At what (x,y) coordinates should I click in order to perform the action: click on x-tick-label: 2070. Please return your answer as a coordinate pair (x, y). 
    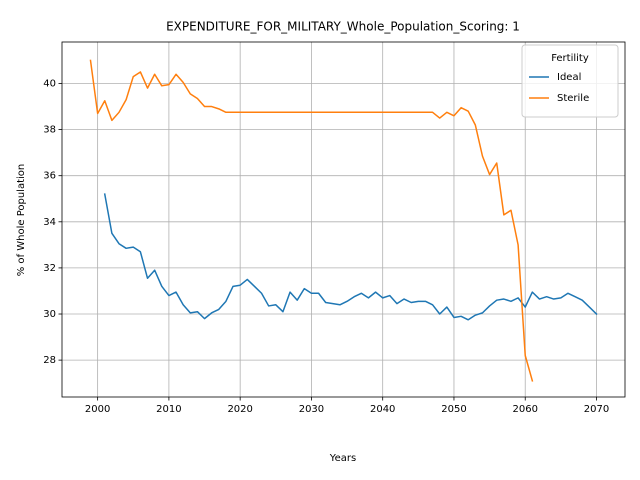
    Looking at the image, I should click on (596, 409).